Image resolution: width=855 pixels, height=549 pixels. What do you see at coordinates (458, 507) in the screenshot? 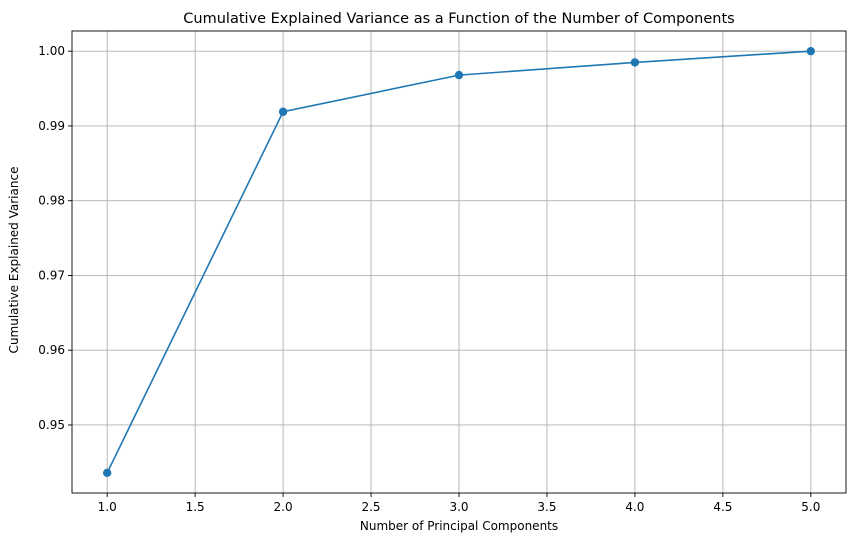
I see `x-tick-label: 3.0` at bounding box center [458, 507].